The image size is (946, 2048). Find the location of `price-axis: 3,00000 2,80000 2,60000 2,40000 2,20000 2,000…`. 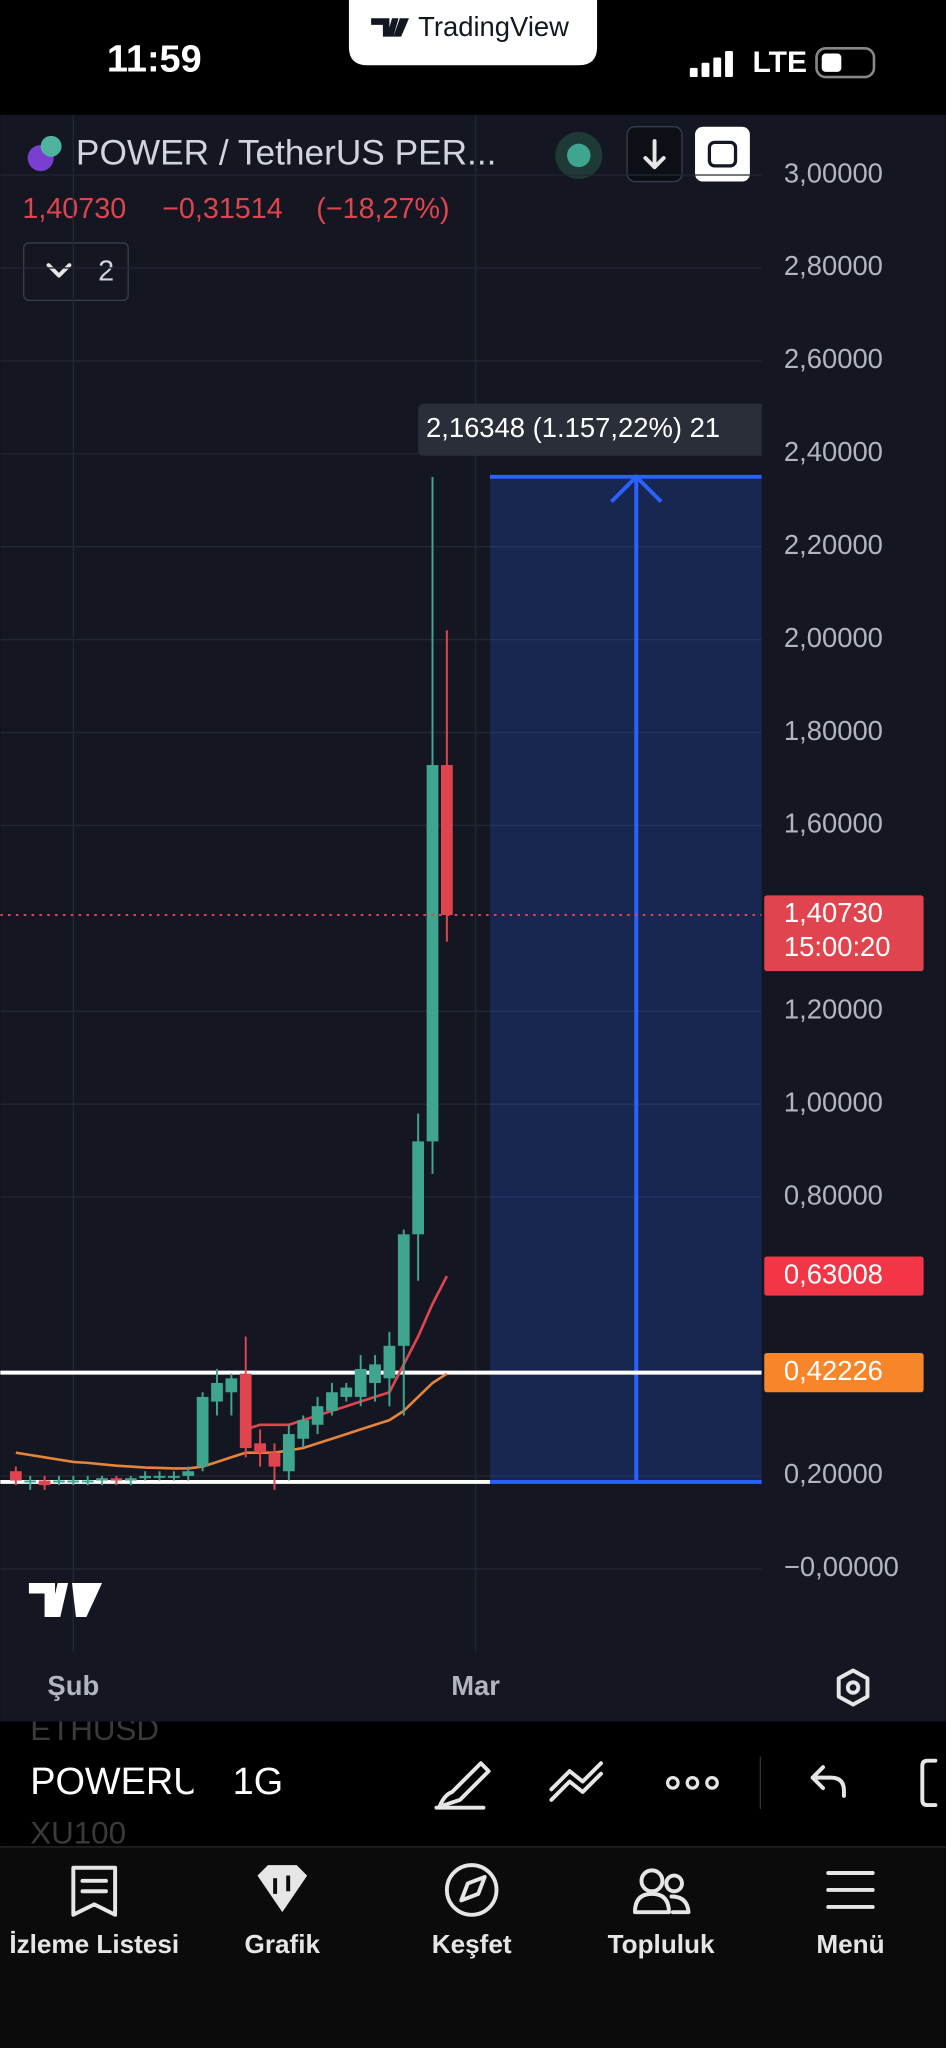

price-axis: 3,00000 2,80000 2,60000 2,40000 2,20000 2,000… is located at coordinates (844, 869).